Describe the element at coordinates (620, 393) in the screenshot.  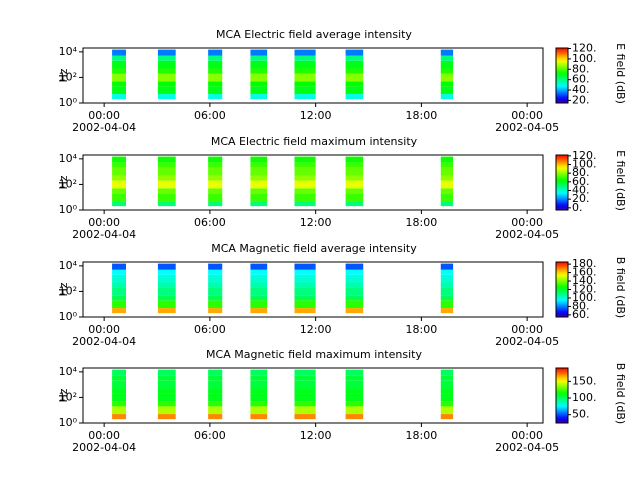
I see `colorbar-label: B field (dB)` at that location.